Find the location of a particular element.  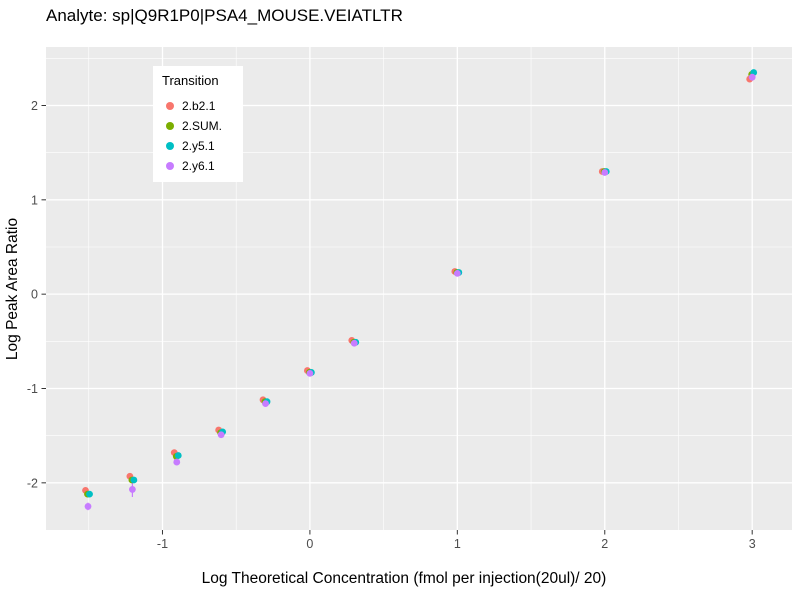

legend-label-2.y6.1: 2.y6.1 is located at coordinates (198, 166).